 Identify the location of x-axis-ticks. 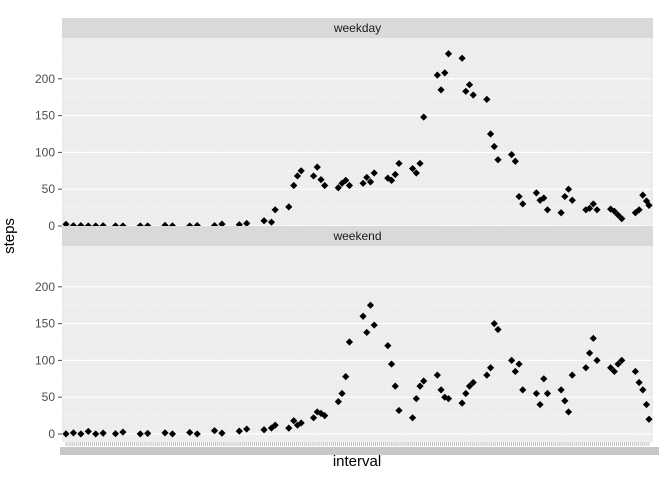
(359, 448).